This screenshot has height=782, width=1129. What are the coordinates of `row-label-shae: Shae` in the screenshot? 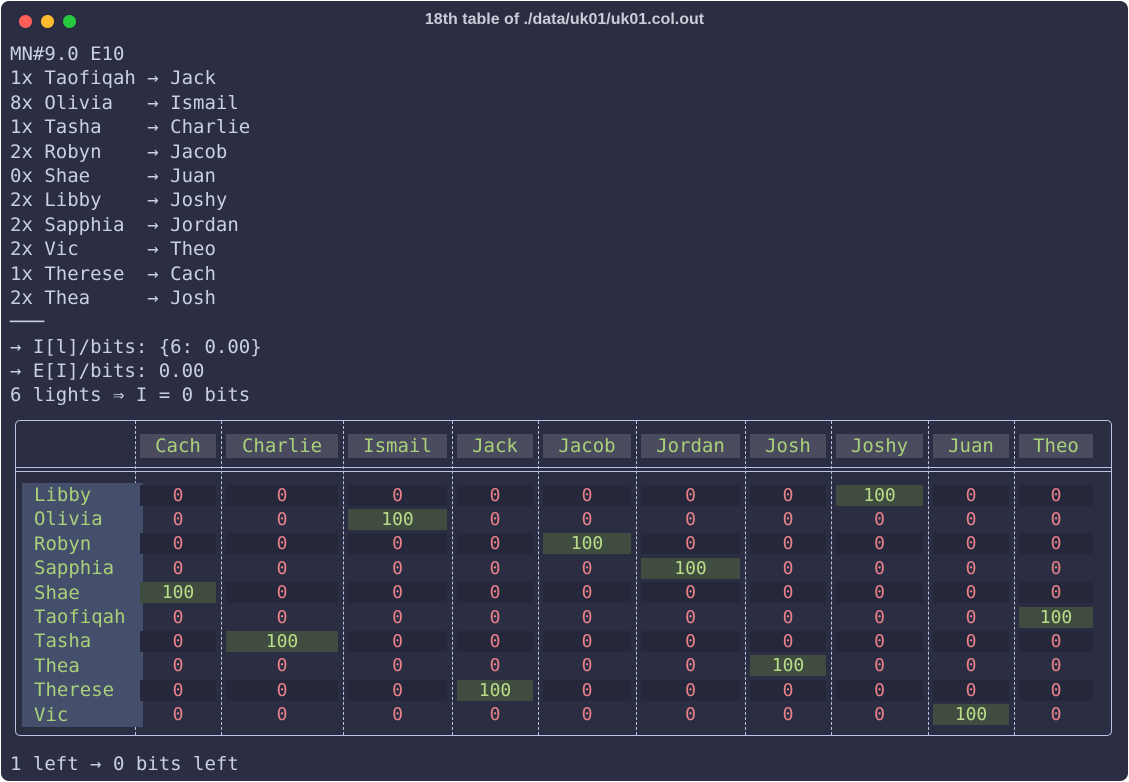 It's located at (82, 592).